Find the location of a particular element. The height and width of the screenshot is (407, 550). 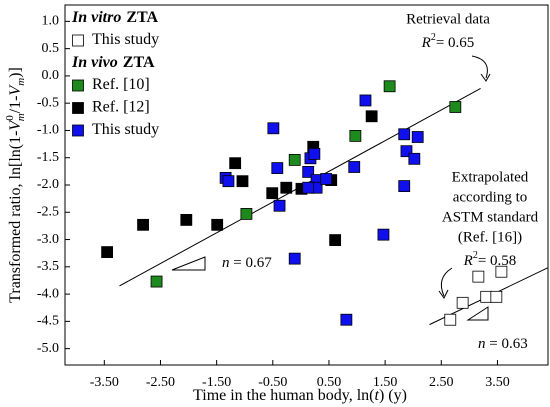

y-title-part: 0 is located at coordinates (10, 118).